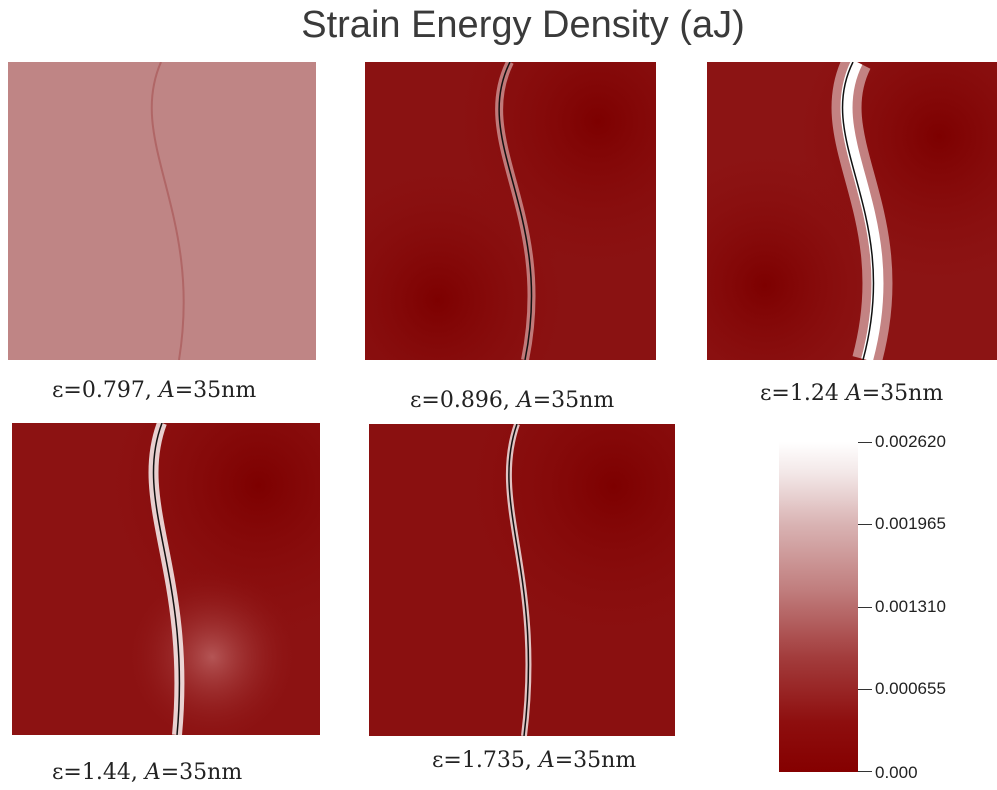 This screenshot has height=790, width=997. I want to click on colorbar-tick-label: 0.000, so click(896, 772).